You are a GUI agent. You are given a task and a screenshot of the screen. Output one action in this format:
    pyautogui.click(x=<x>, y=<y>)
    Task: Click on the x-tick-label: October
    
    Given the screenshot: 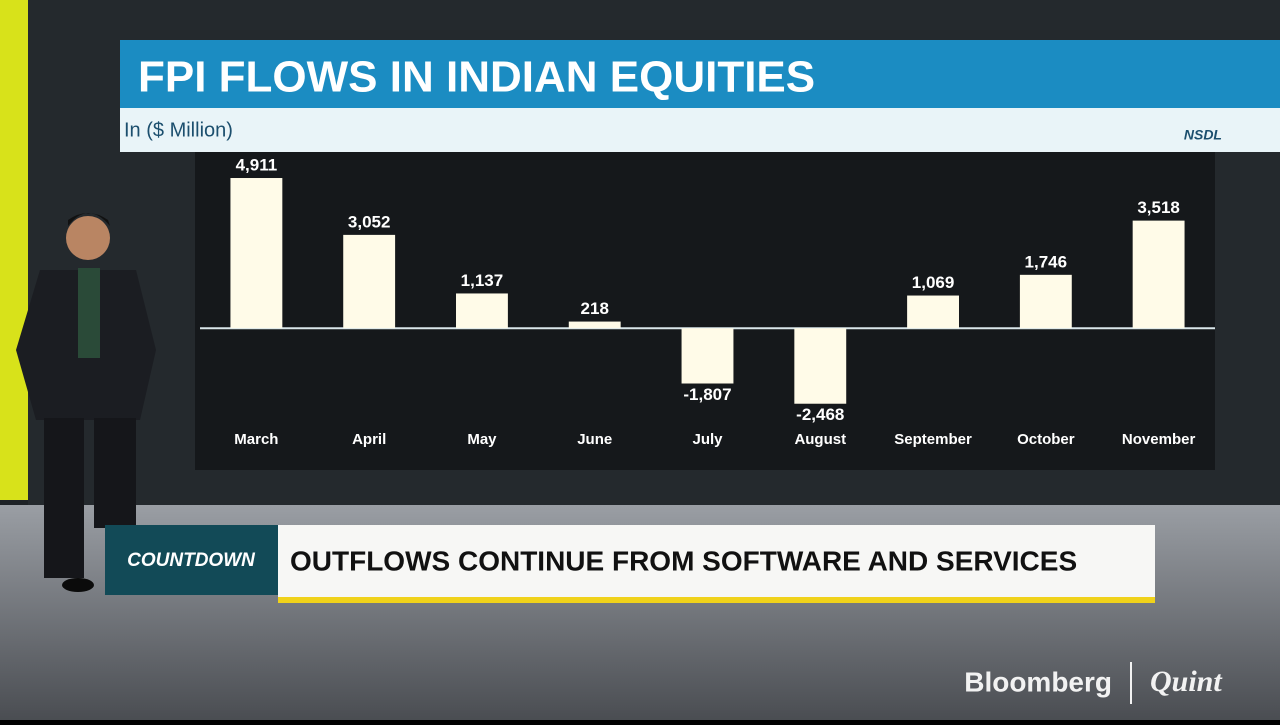 What is the action you would take?
    pyautogui.click(x=1046, y=439)
    